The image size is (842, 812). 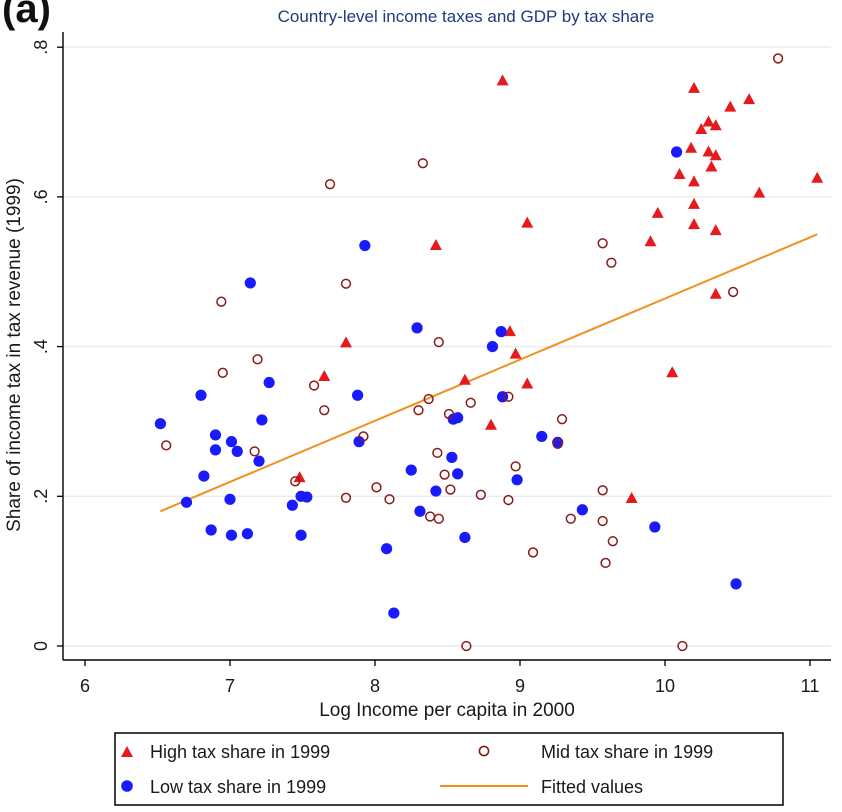 What do you see at coordinates (127, 786) in the screenshot?
I see `legend-low-marker` at bounding box center [127, 786].